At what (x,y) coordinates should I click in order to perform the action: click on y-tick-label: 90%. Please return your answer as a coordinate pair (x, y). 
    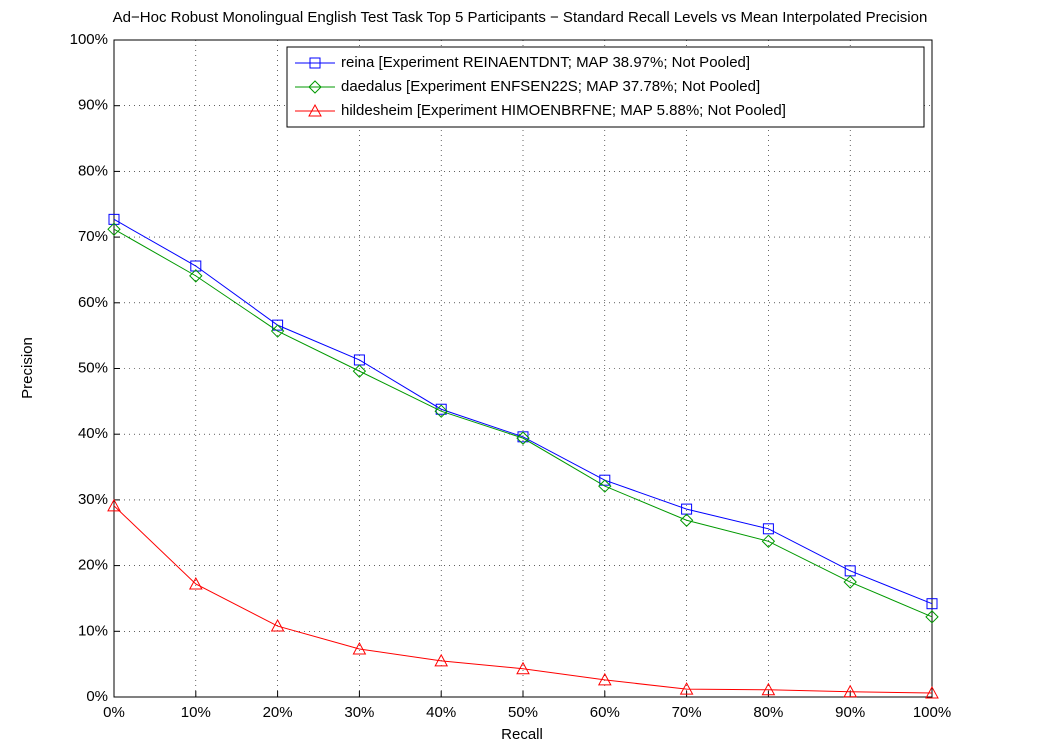
    Looking at the image, I should click on (93, 105).